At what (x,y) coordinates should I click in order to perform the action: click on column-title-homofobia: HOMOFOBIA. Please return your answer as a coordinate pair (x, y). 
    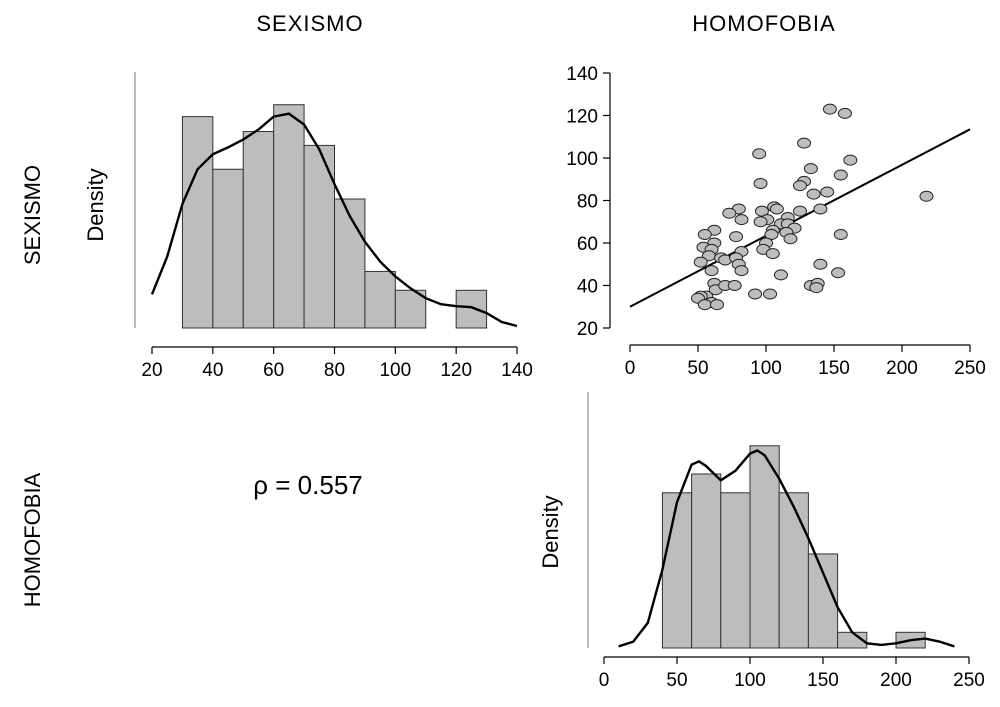
    Looking at the image, I should click on (763, 23).